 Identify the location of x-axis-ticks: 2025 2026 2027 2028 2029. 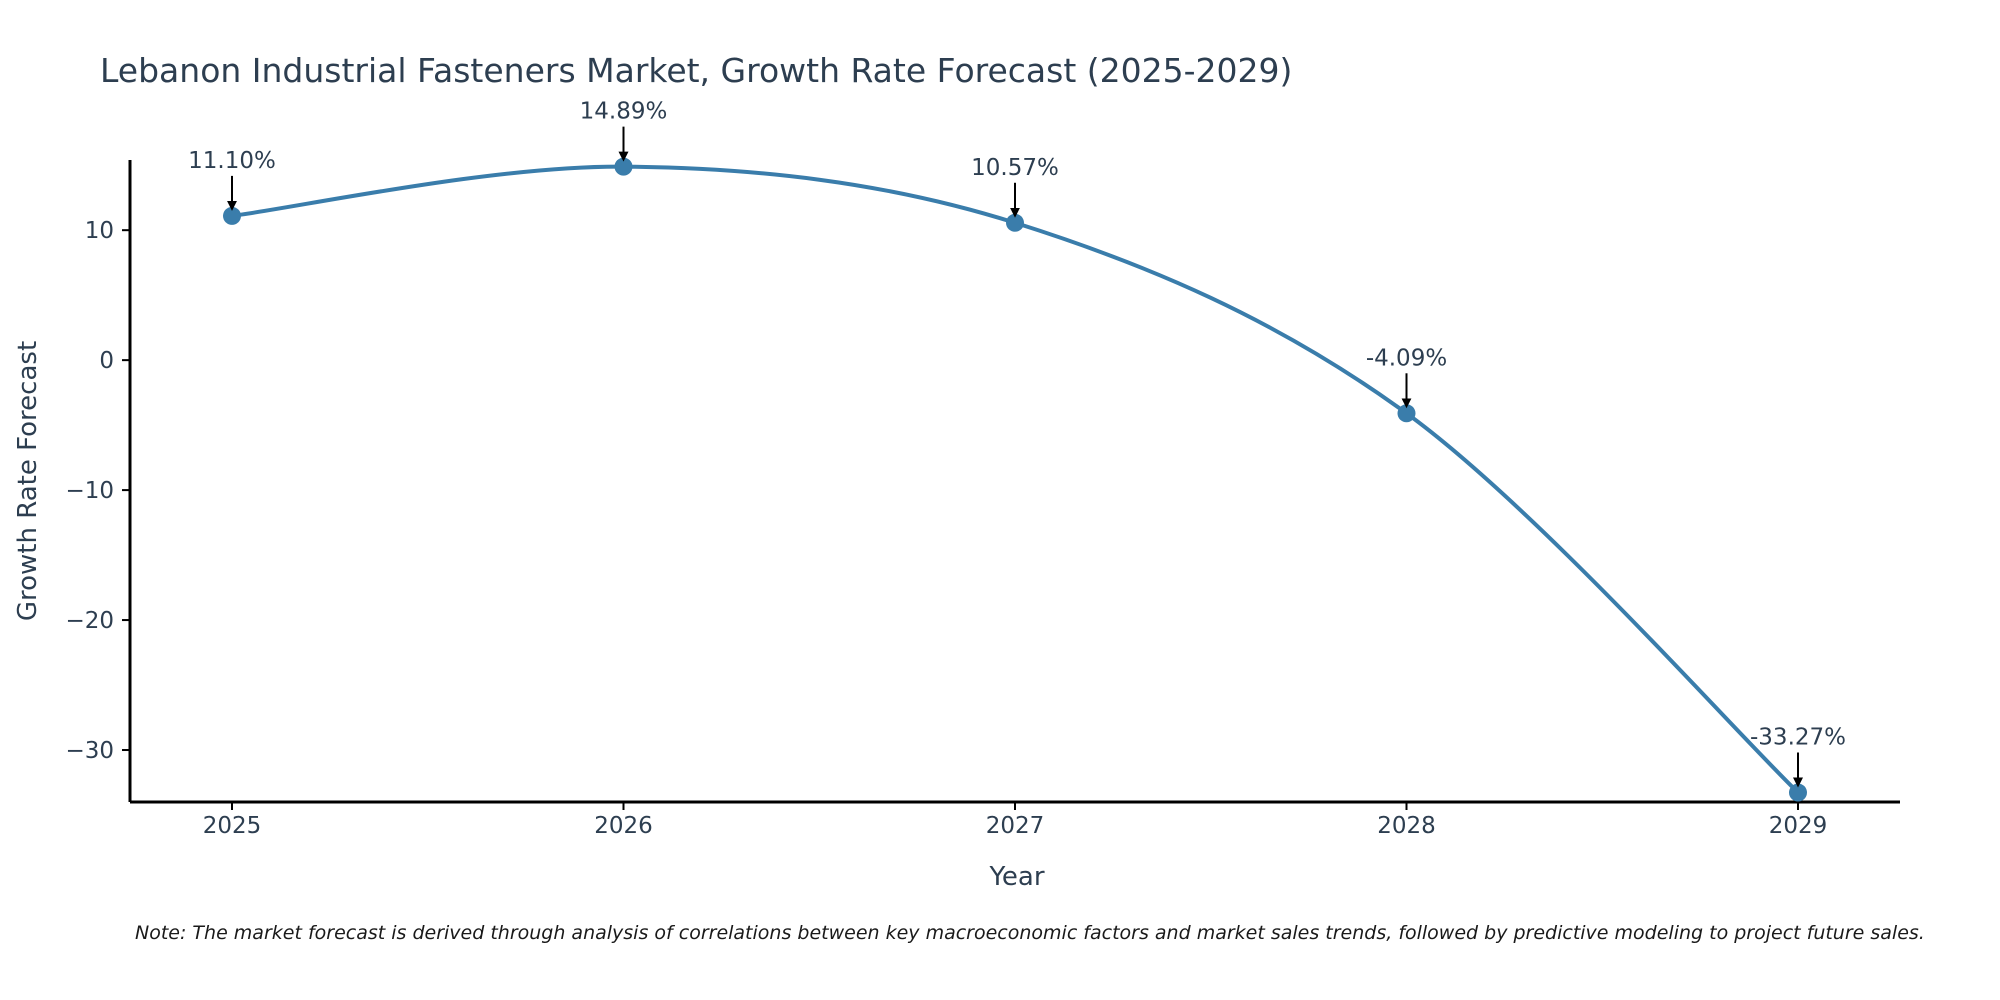
(1015, 820).